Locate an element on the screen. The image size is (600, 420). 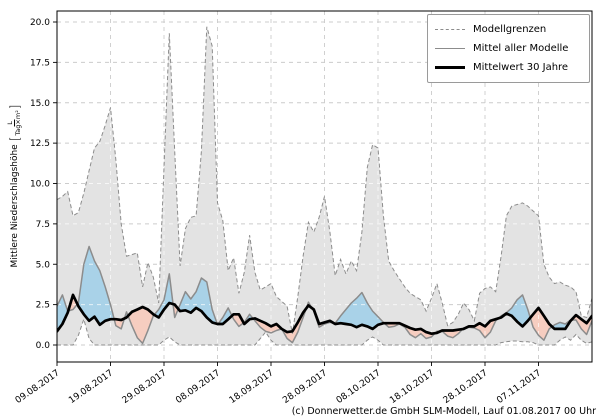
x-tick-label: 09.08.2017 is located at coordinates (38, 387).